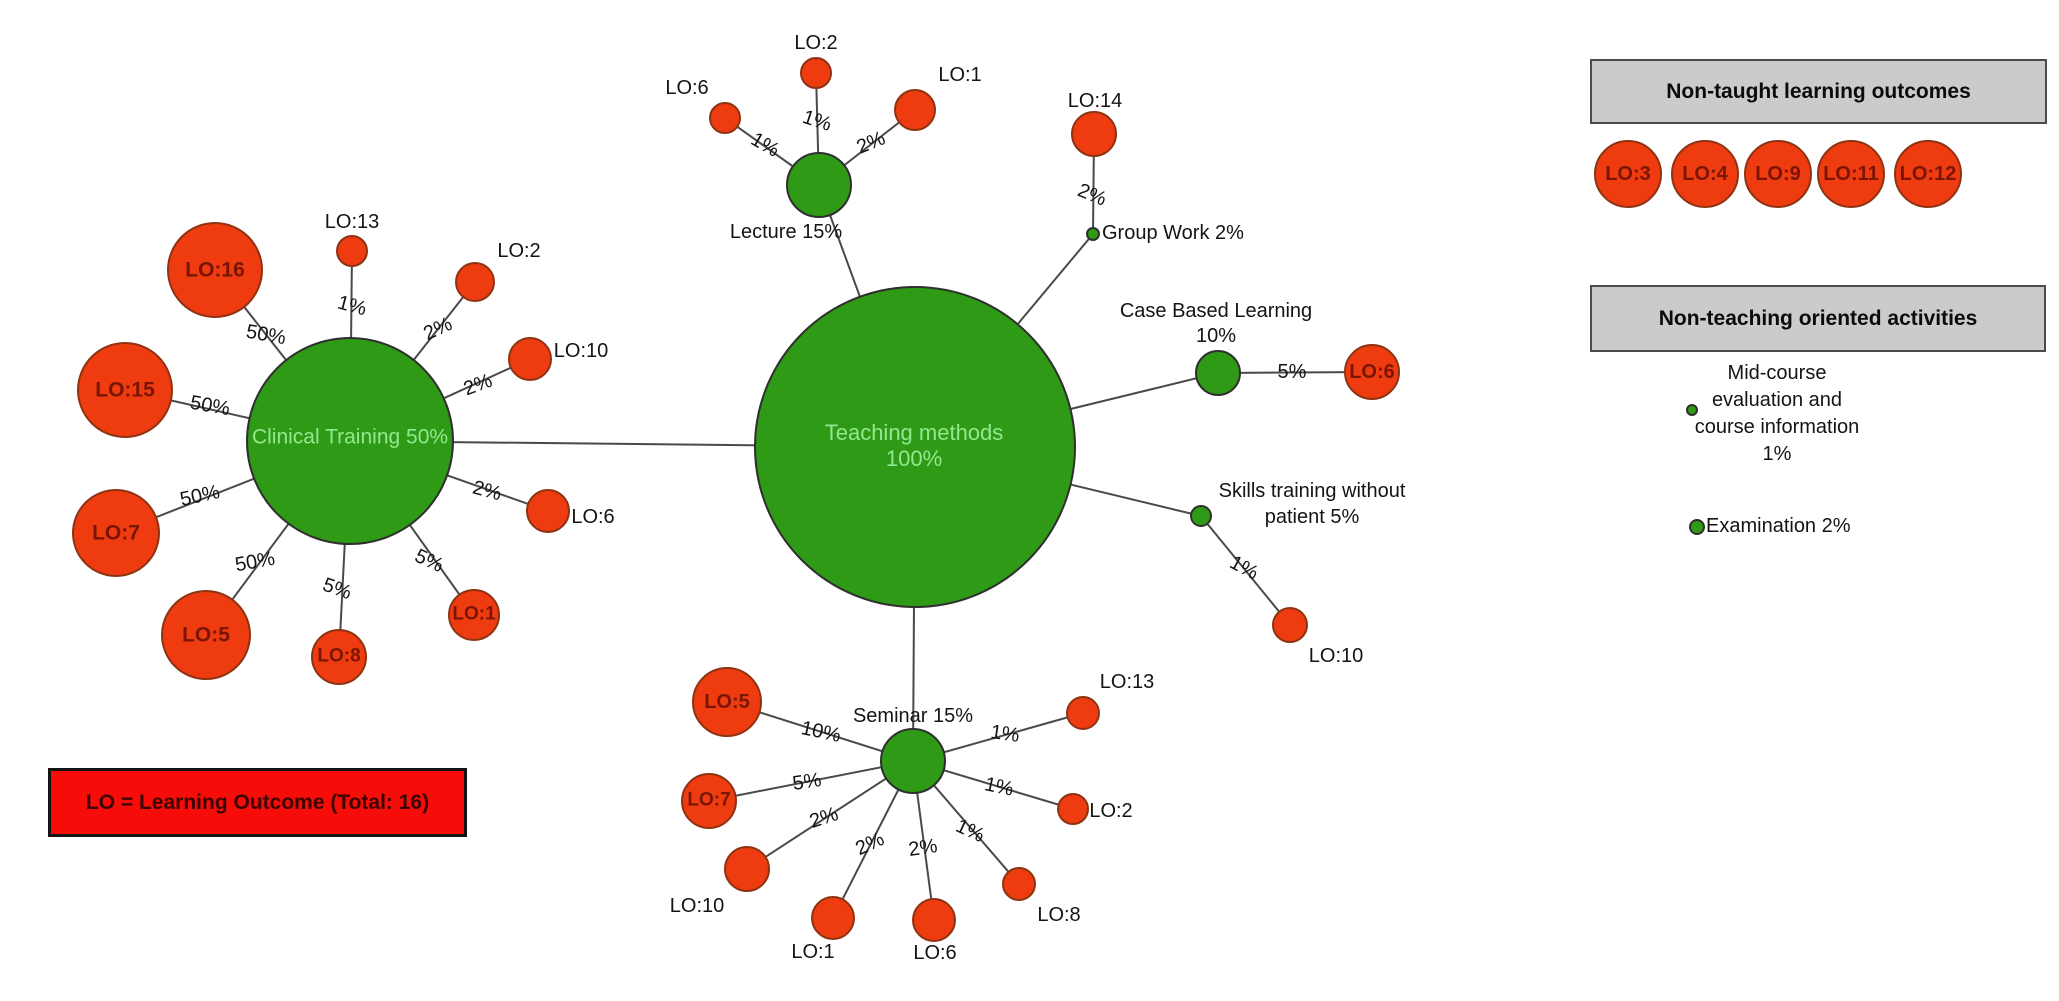  What do you see at coordinates (1777, 427) in the screenshot?
I see `mid-course-label-line3: course information` at bounding box center [1777, 427].